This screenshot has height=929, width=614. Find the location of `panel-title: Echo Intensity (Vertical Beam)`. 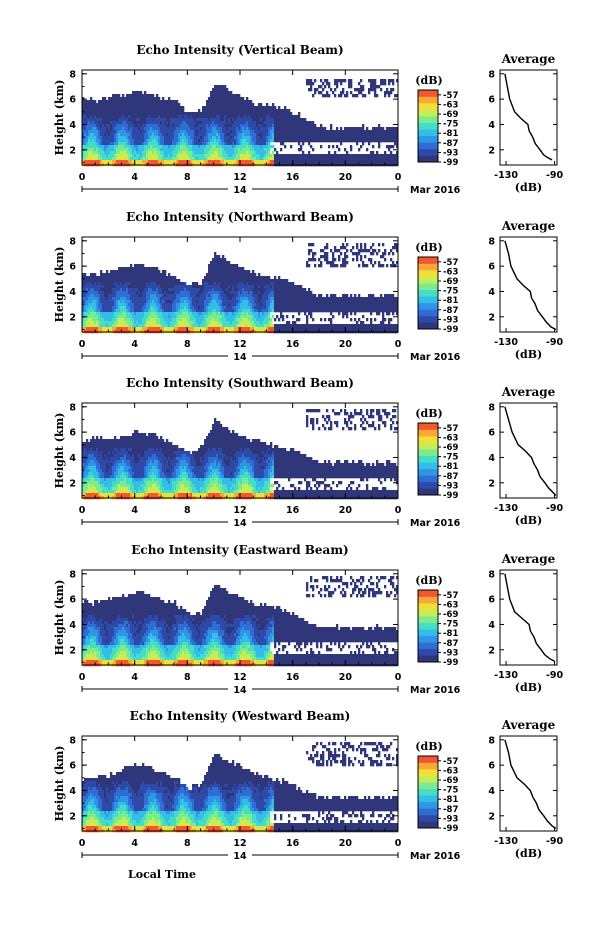

panel-title: Echo Intensity (Vertical Beam) is located at coordinates (239, 50).